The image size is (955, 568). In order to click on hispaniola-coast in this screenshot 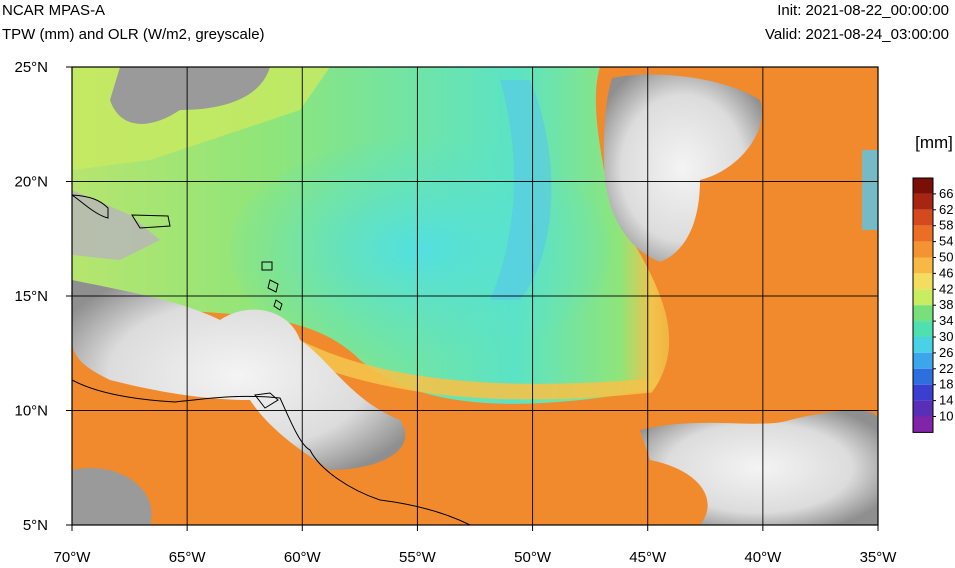, I will do `click(90, 206)`.